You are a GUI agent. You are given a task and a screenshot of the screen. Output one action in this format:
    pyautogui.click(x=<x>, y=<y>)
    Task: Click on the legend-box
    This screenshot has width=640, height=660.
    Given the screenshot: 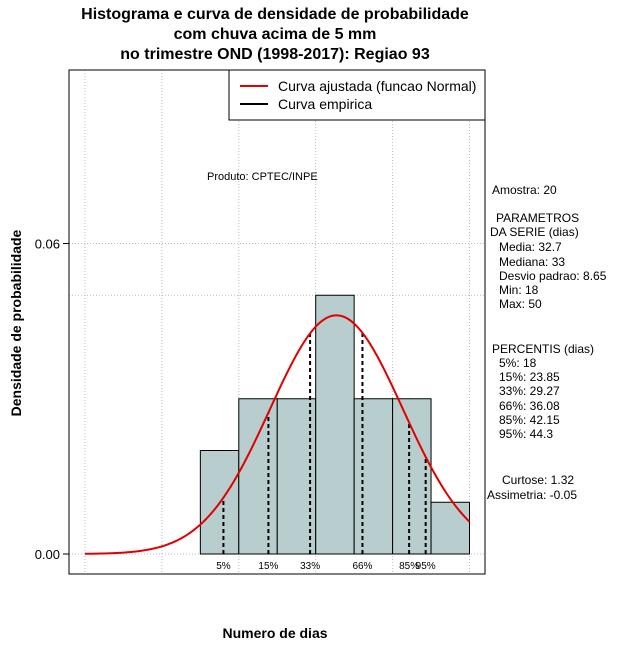 What is the action you would take?
    pyautogui.click(x=357, y=95)
    